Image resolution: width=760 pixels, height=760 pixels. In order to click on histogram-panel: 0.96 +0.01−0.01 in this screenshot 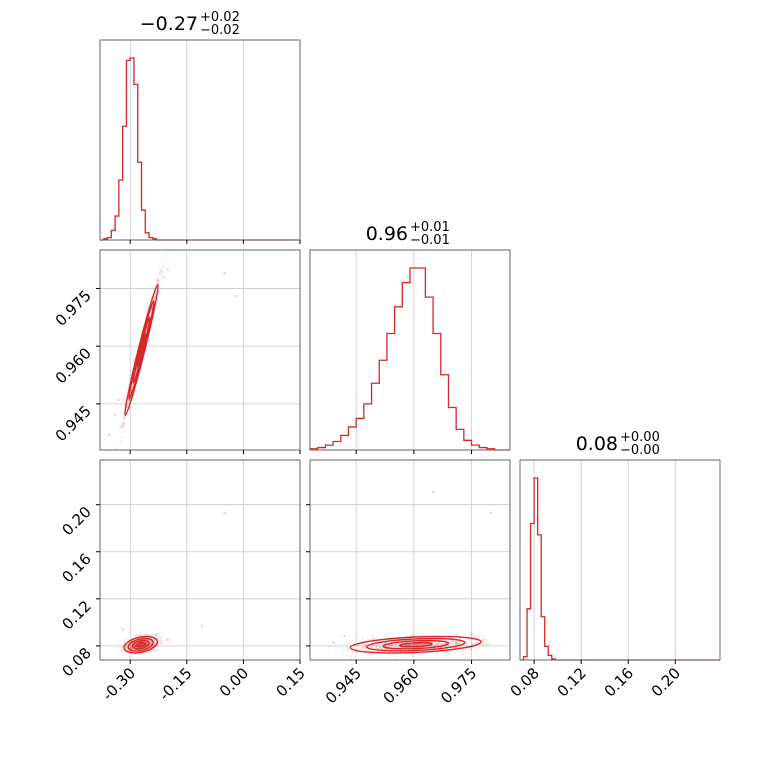, I will do `click(410, 337)`.